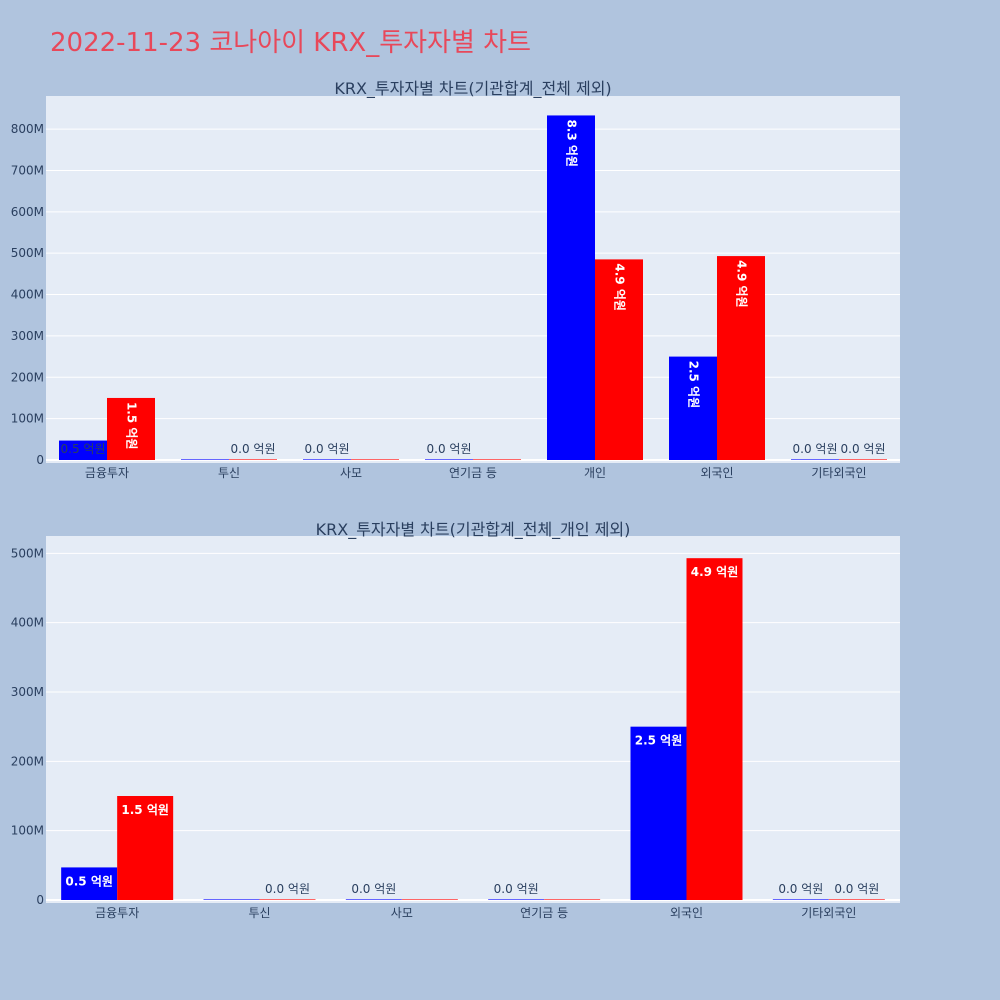 The height and width of the screenshot is (1000, 1000). What do you see at coordinates (27, 129) in the screenshot?
I see `chart1-ytick-label: 800M` at bounding box center [27, 129].